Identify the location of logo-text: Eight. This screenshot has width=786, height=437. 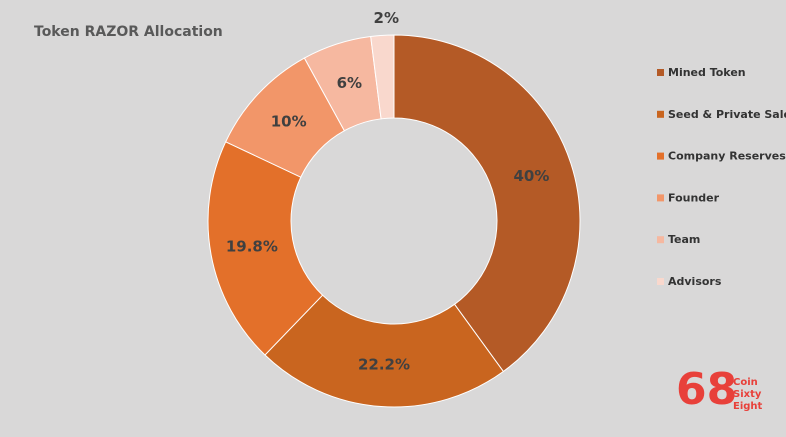
(748, 406).